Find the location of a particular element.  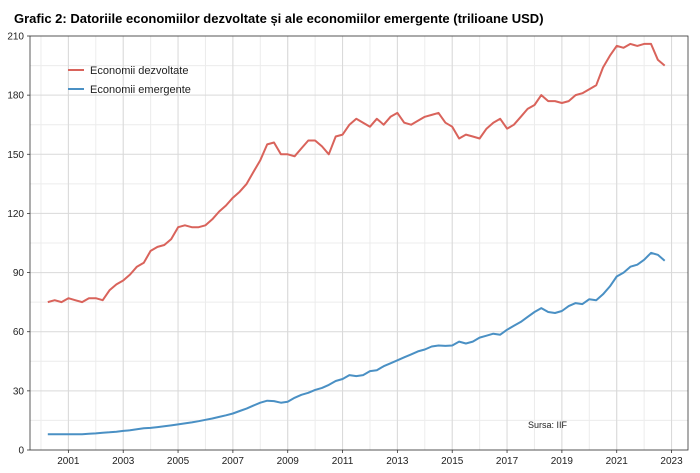

x-tick-label: 2019 is located at coordinates (562, 461).